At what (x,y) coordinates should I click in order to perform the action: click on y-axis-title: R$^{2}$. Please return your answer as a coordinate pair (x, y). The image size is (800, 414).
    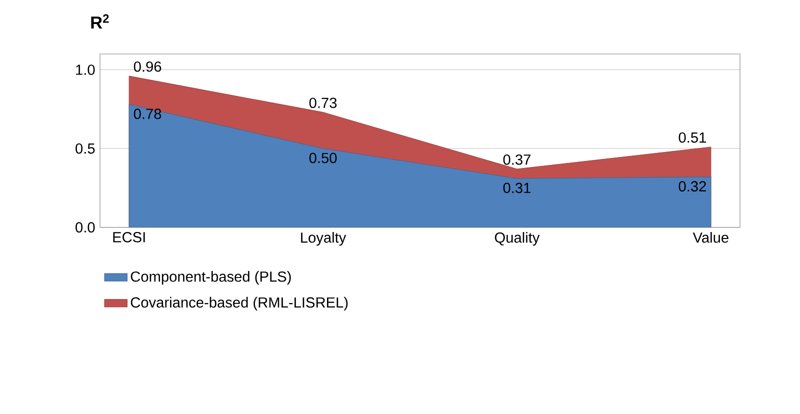
    Looking at the image, I should click on (100, 21).